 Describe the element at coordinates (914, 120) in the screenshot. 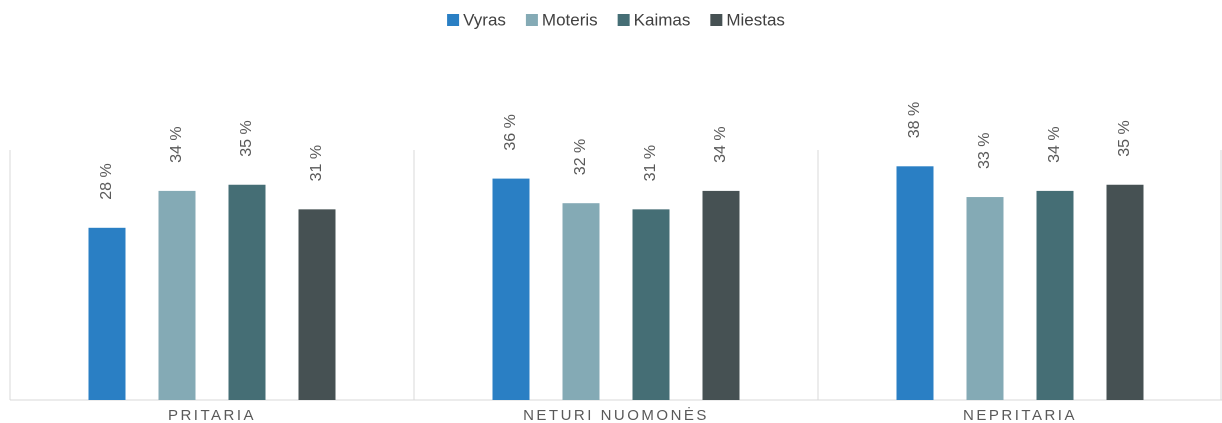

I see `data-label: 38 %` at that location.